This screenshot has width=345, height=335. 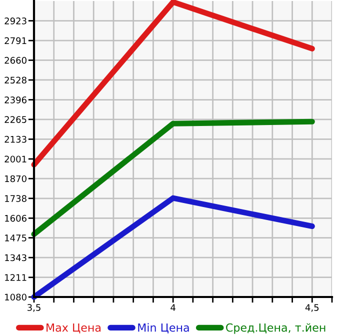 I want to click on x-tick-label: 4,5, so click(x=312, y=308).